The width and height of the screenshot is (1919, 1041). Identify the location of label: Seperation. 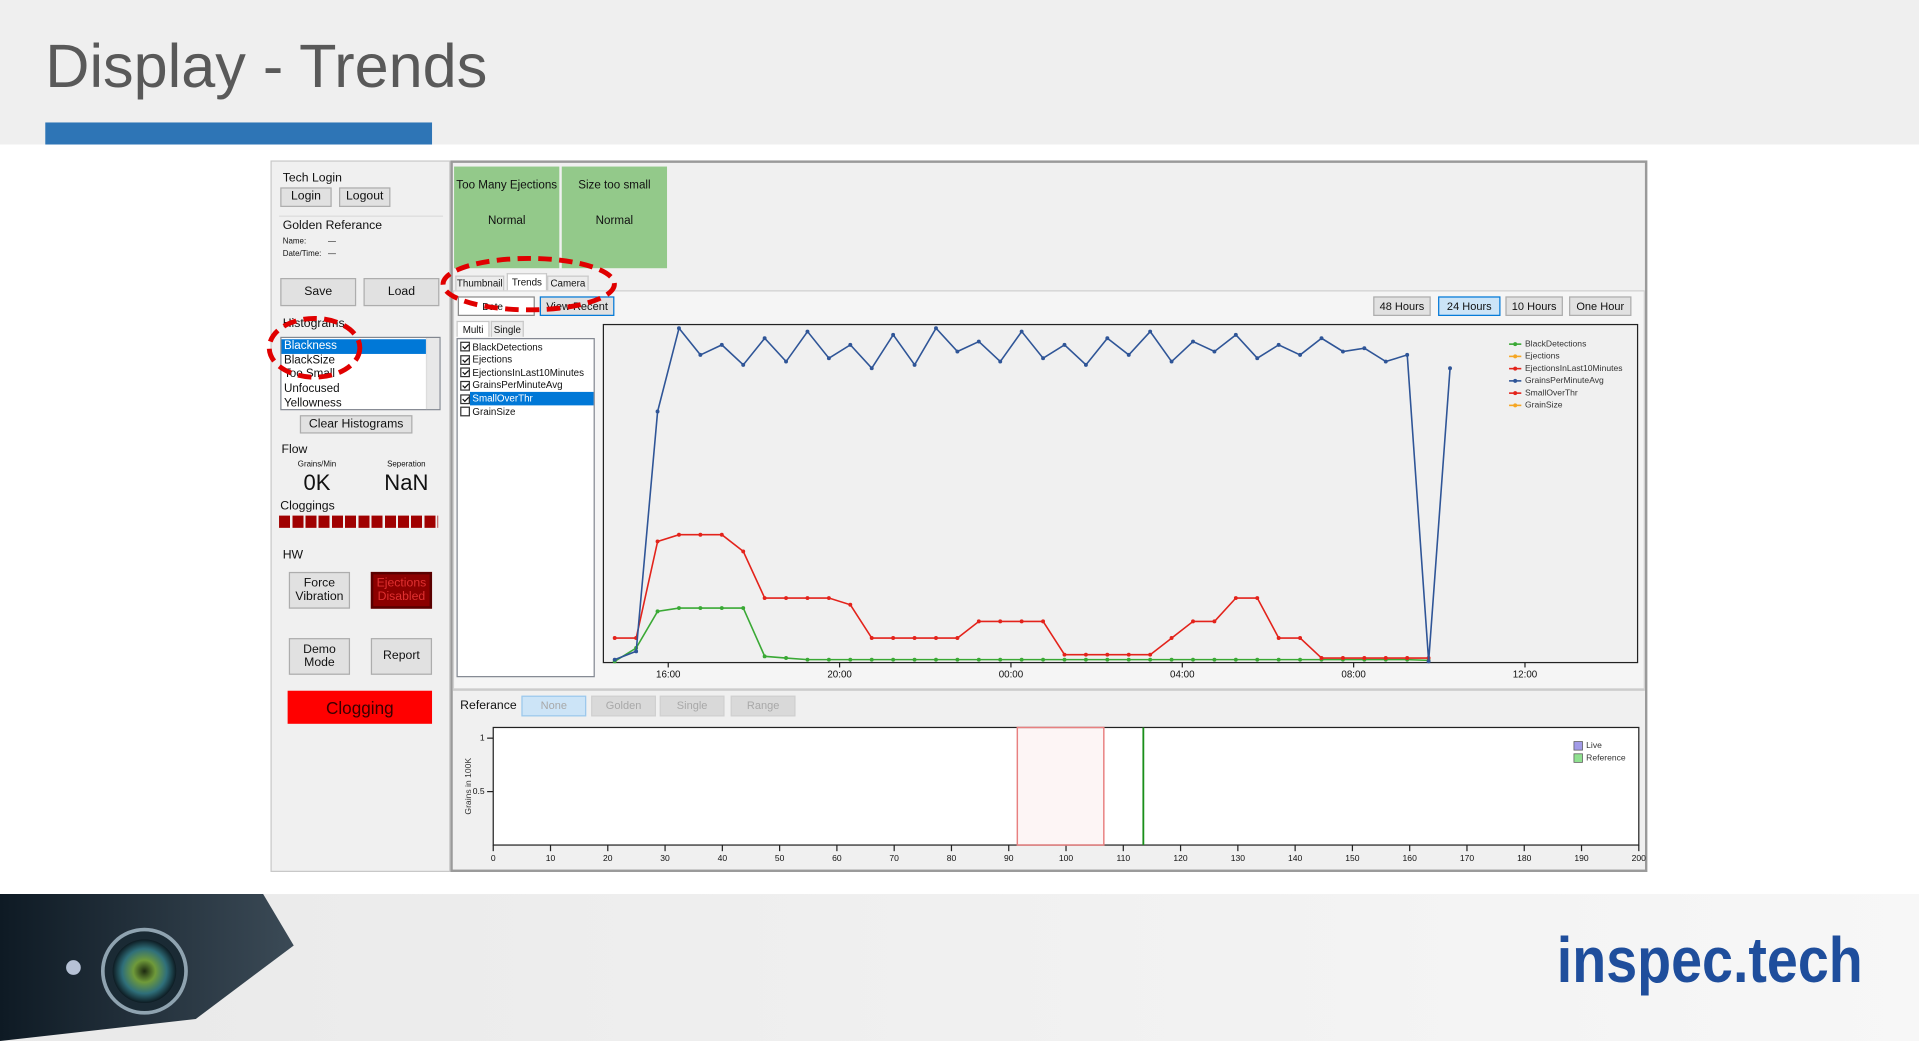
(406, 464).